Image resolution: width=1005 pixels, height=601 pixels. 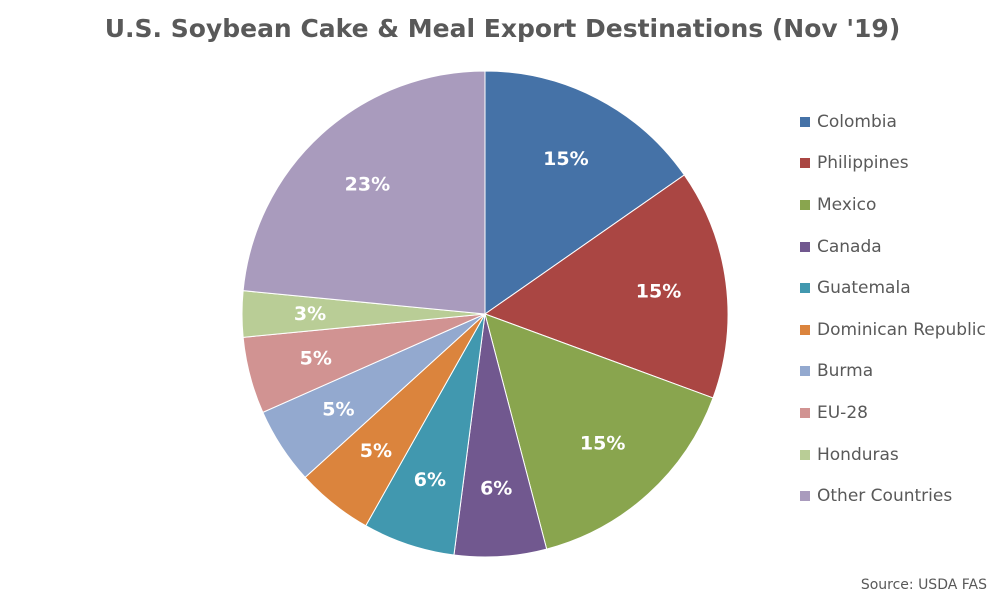 What do you see at coordinates (310, 314) in the screenshot?
I see `data-label-honduras: 3%` at bounding box center [310, 314].